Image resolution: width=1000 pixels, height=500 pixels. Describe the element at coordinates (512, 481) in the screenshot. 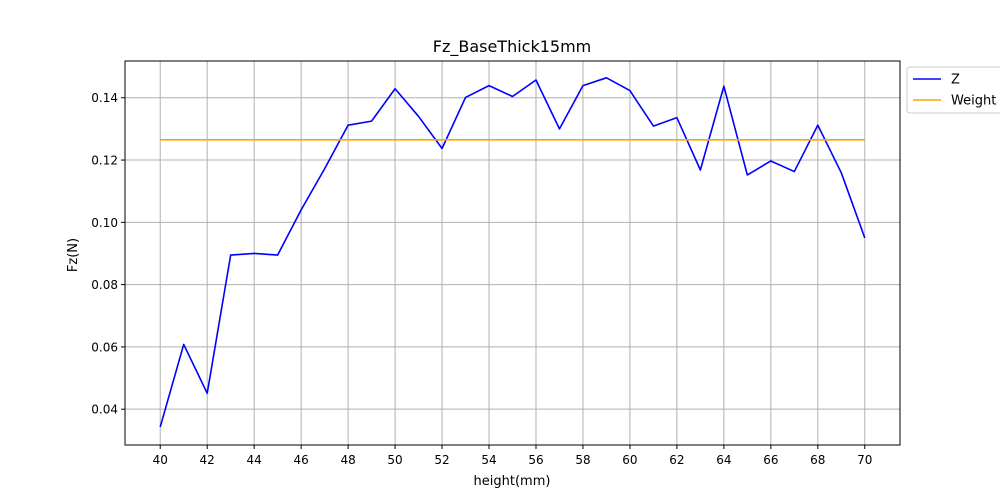

I see `x-axis-label: height(mm)` at that location.